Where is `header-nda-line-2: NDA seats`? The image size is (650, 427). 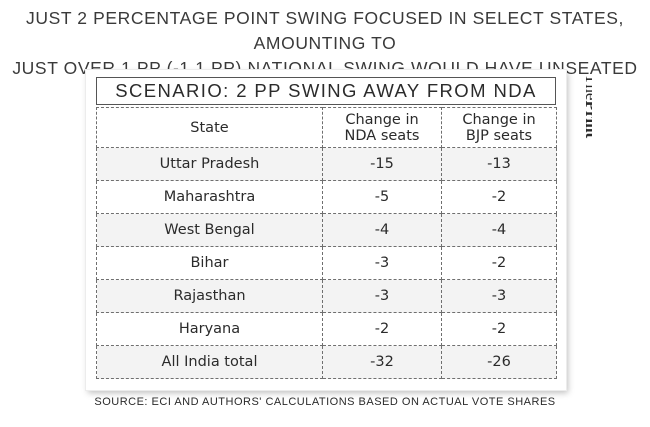
header-nda-line-2: NDA seats is located at coordinates (382, 135).